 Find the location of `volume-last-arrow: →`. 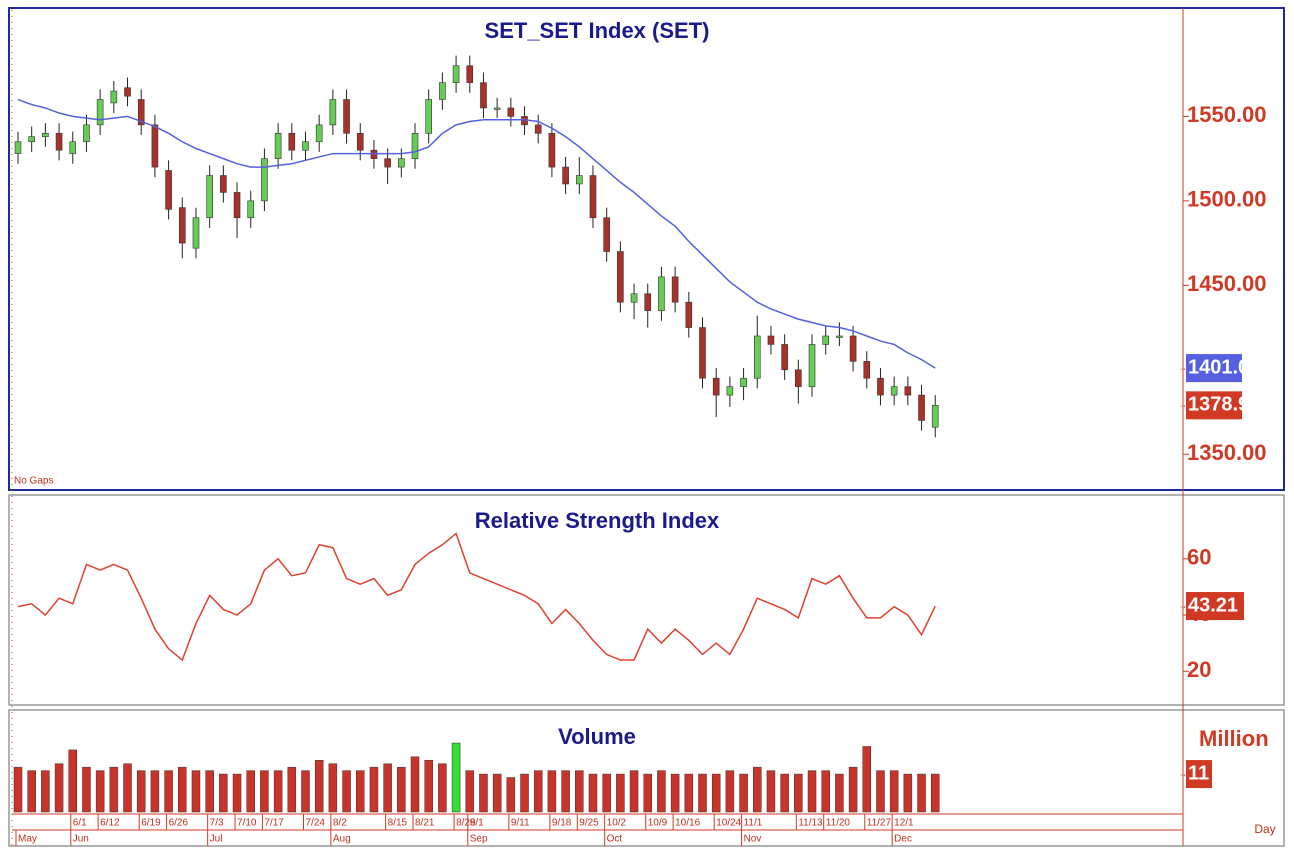

volume-last-arrow: → is located at coordinates (1182, 773).